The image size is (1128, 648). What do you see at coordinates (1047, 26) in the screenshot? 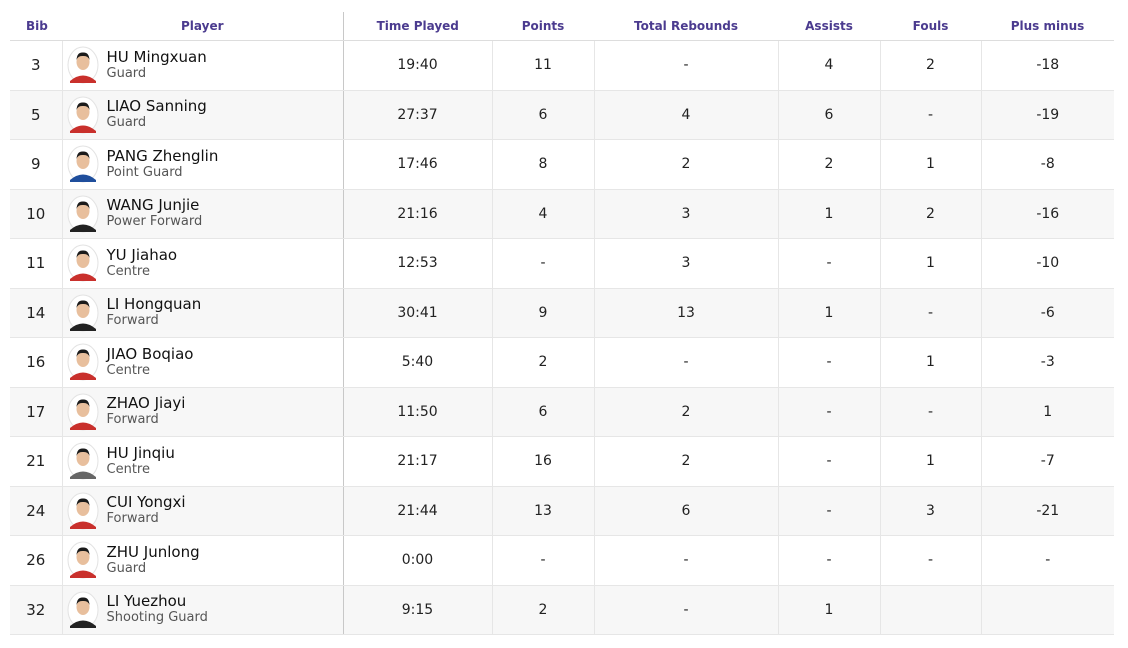
I see `column-header: Plus minus` at bounding box center [1047, 26].